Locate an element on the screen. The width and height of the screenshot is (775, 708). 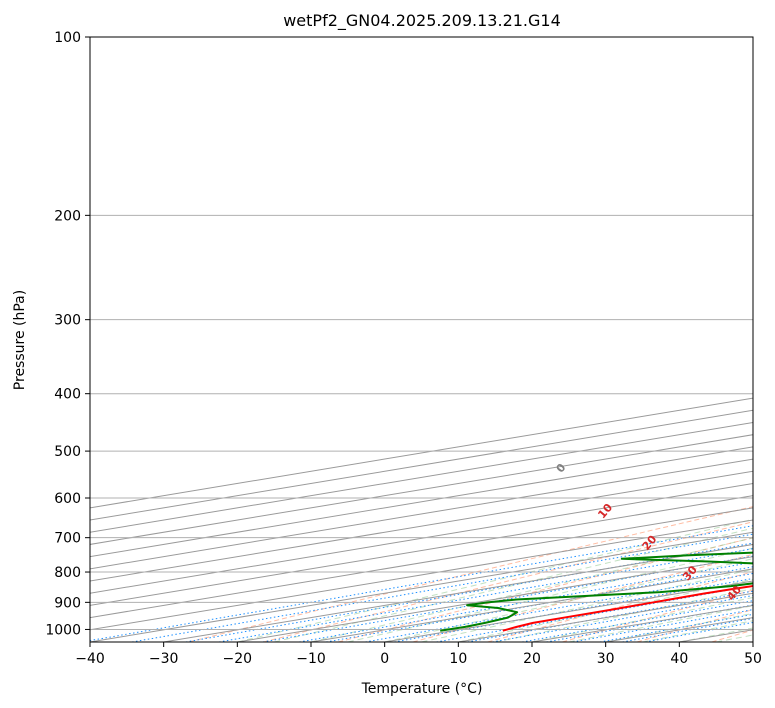
x-tick-label: −20 is located at coordinates (238, 659).